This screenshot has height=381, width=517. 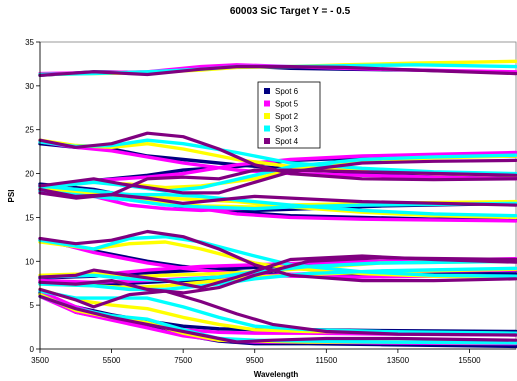 I want to click on legend: Spot 6 Spot 5 Spot 2 Spot 3 Spot 4, so click(x=289, y=115).